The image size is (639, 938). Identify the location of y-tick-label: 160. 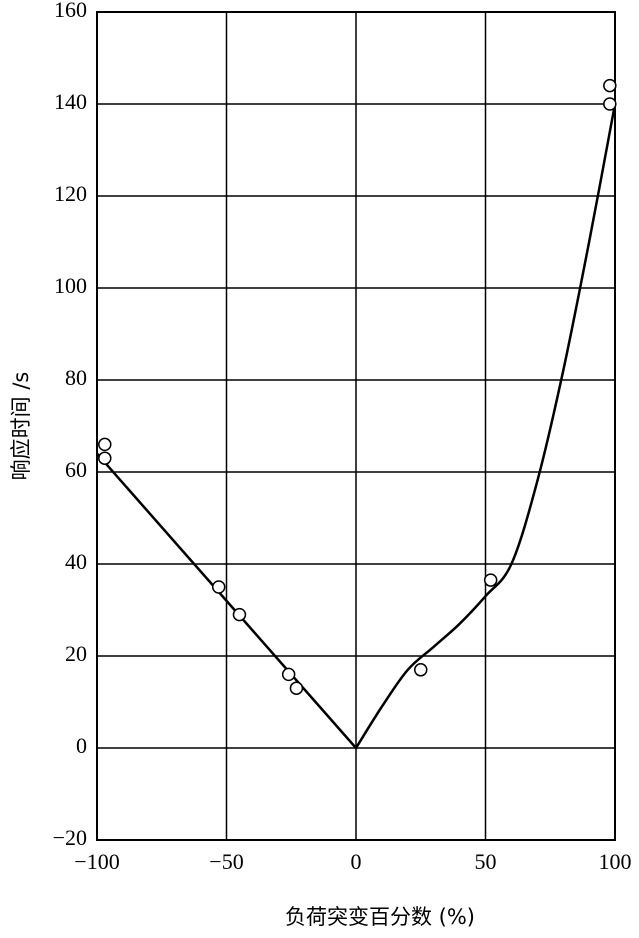
(70, 11).